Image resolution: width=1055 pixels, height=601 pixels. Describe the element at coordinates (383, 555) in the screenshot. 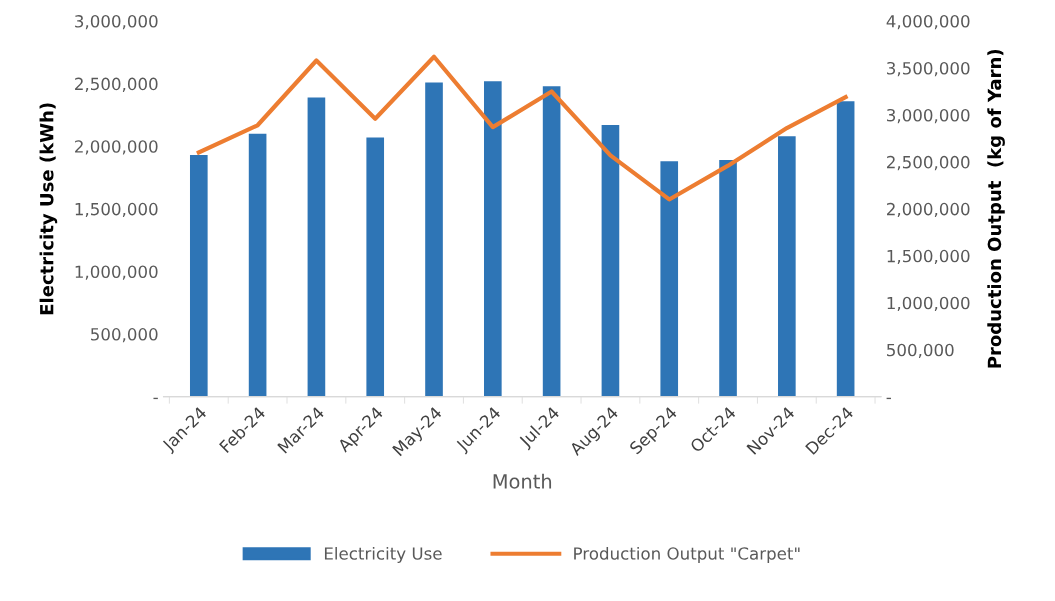

I see `legend-label: Electricity Use` at that location.